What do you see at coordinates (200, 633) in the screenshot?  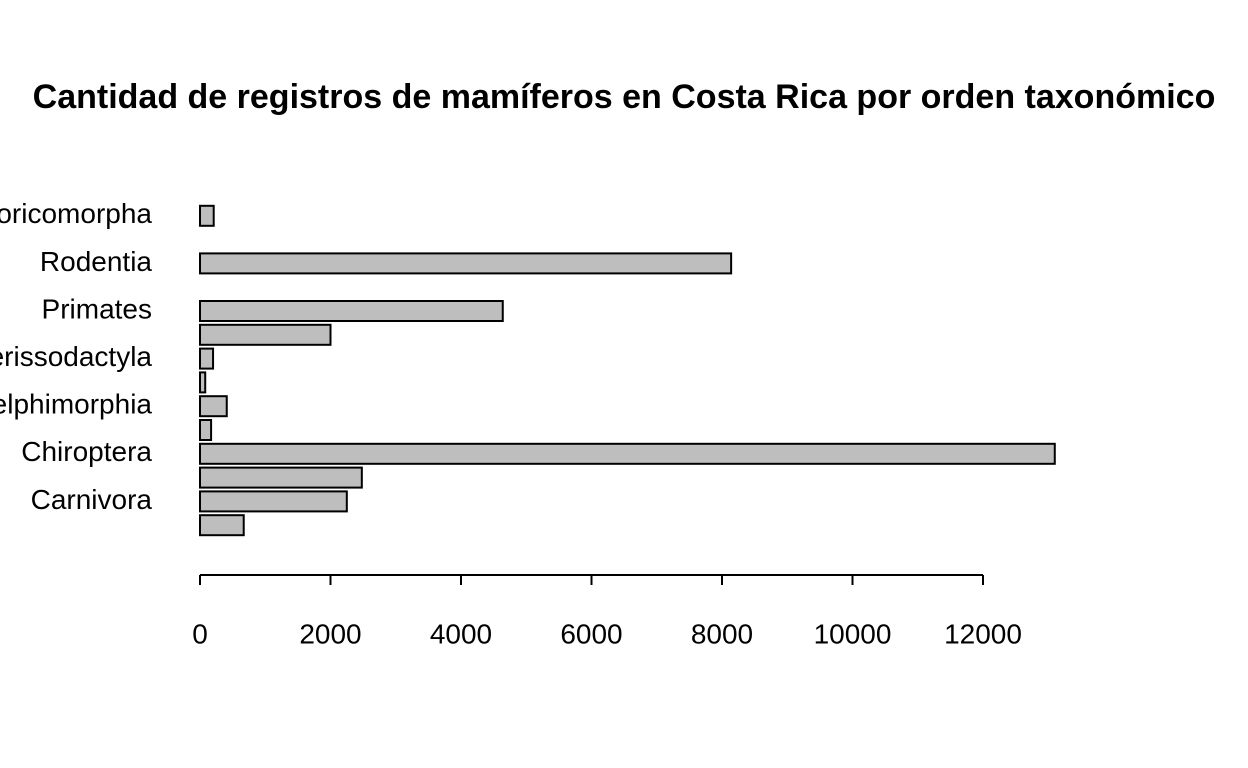 I see `x-tick-label: 0` at bounding box center [200, 633].